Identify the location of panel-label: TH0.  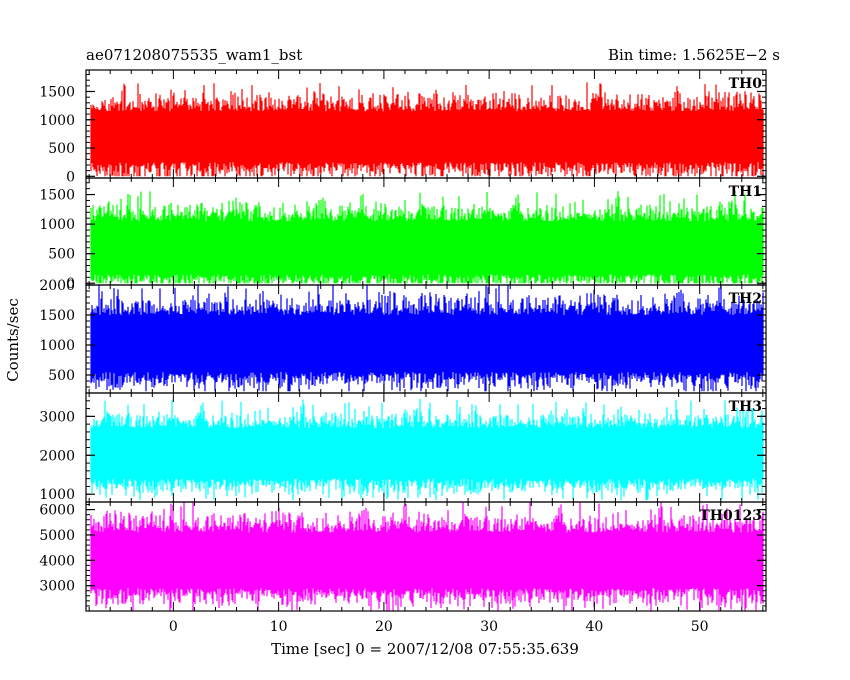
(746, 84).